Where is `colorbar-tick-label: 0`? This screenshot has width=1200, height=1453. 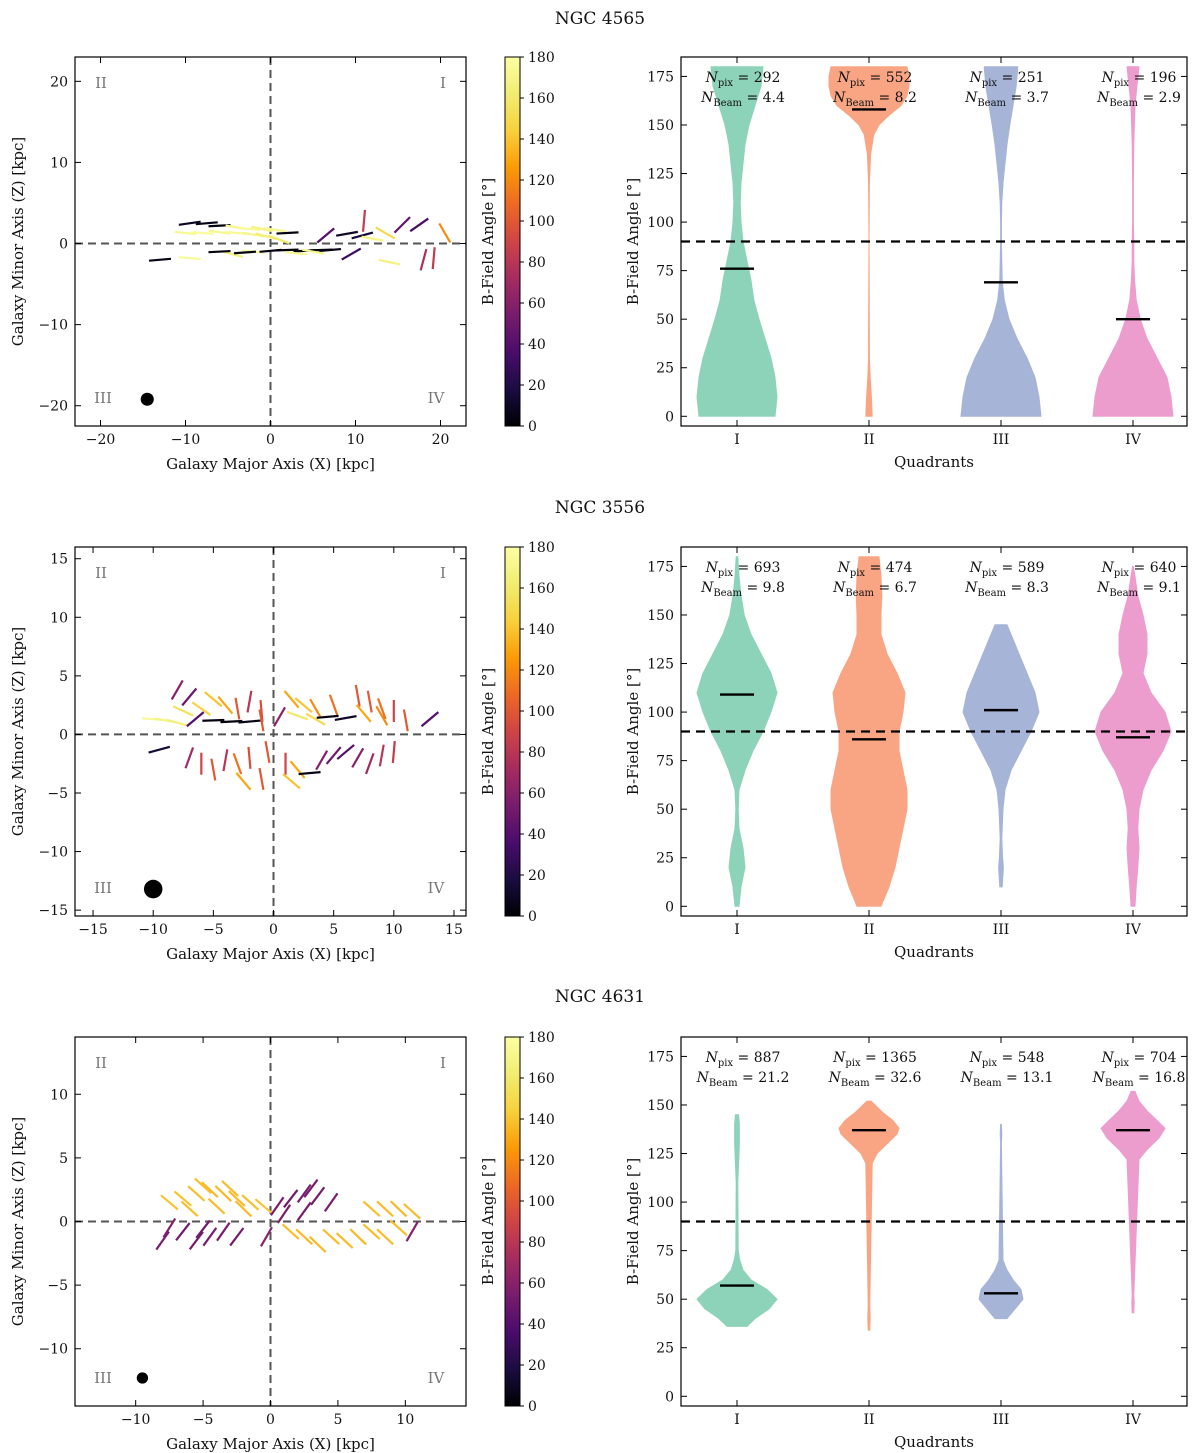 colorbar-tick-label: 0 is located at coordinates (532, 1407).